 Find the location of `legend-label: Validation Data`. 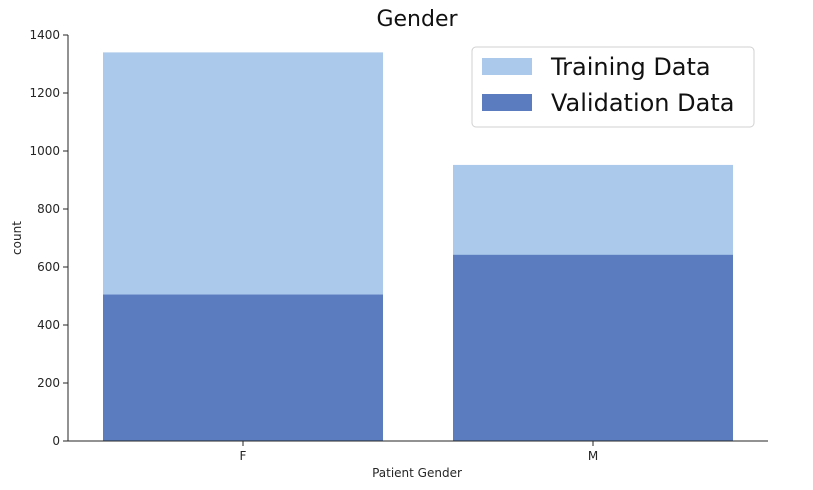

legend-label: Validation Data is located at coordinates (642, 103).